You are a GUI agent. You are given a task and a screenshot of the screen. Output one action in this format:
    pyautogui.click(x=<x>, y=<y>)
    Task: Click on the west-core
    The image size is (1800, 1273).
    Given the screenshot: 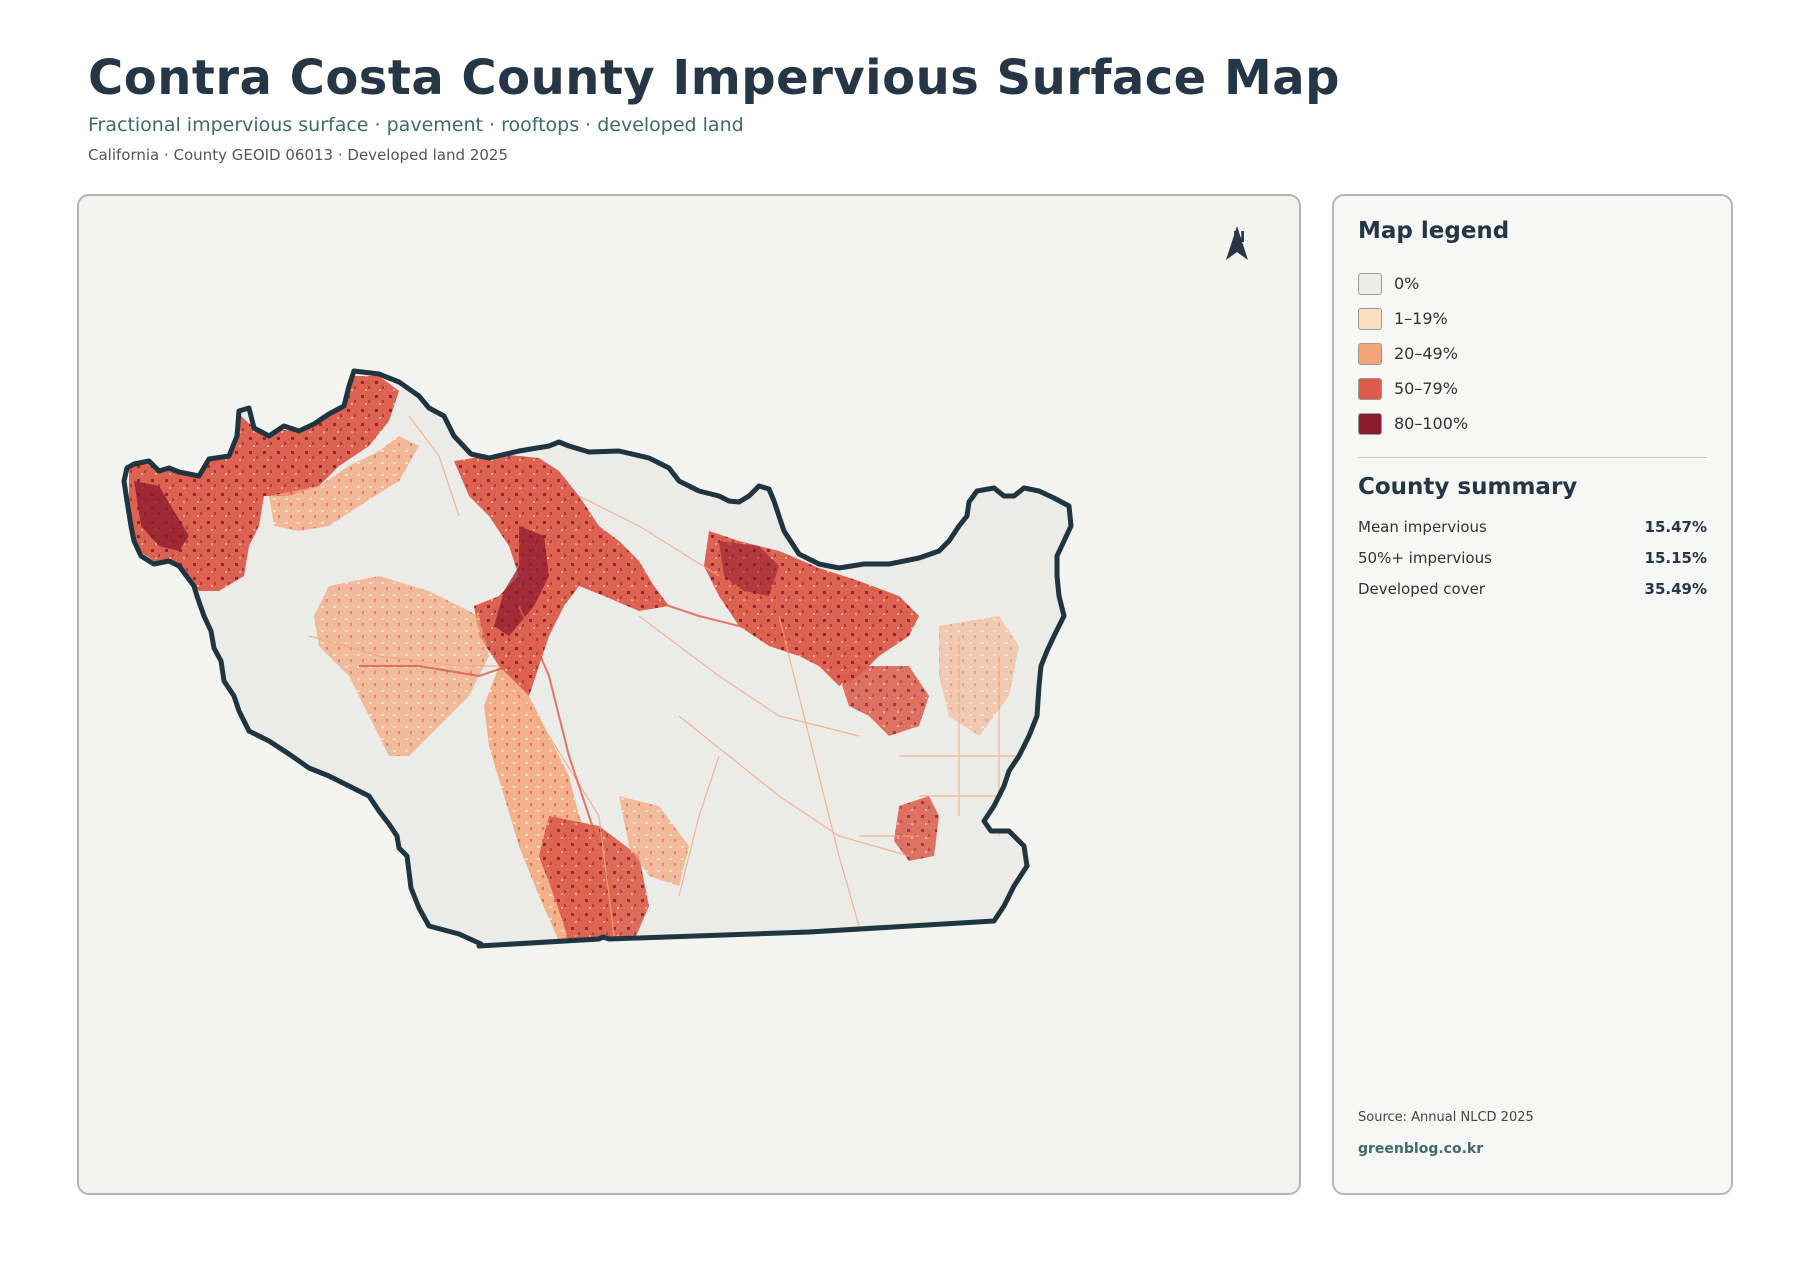 What is the action you would take?
    pyautogui.click(x=161, y=516)
    